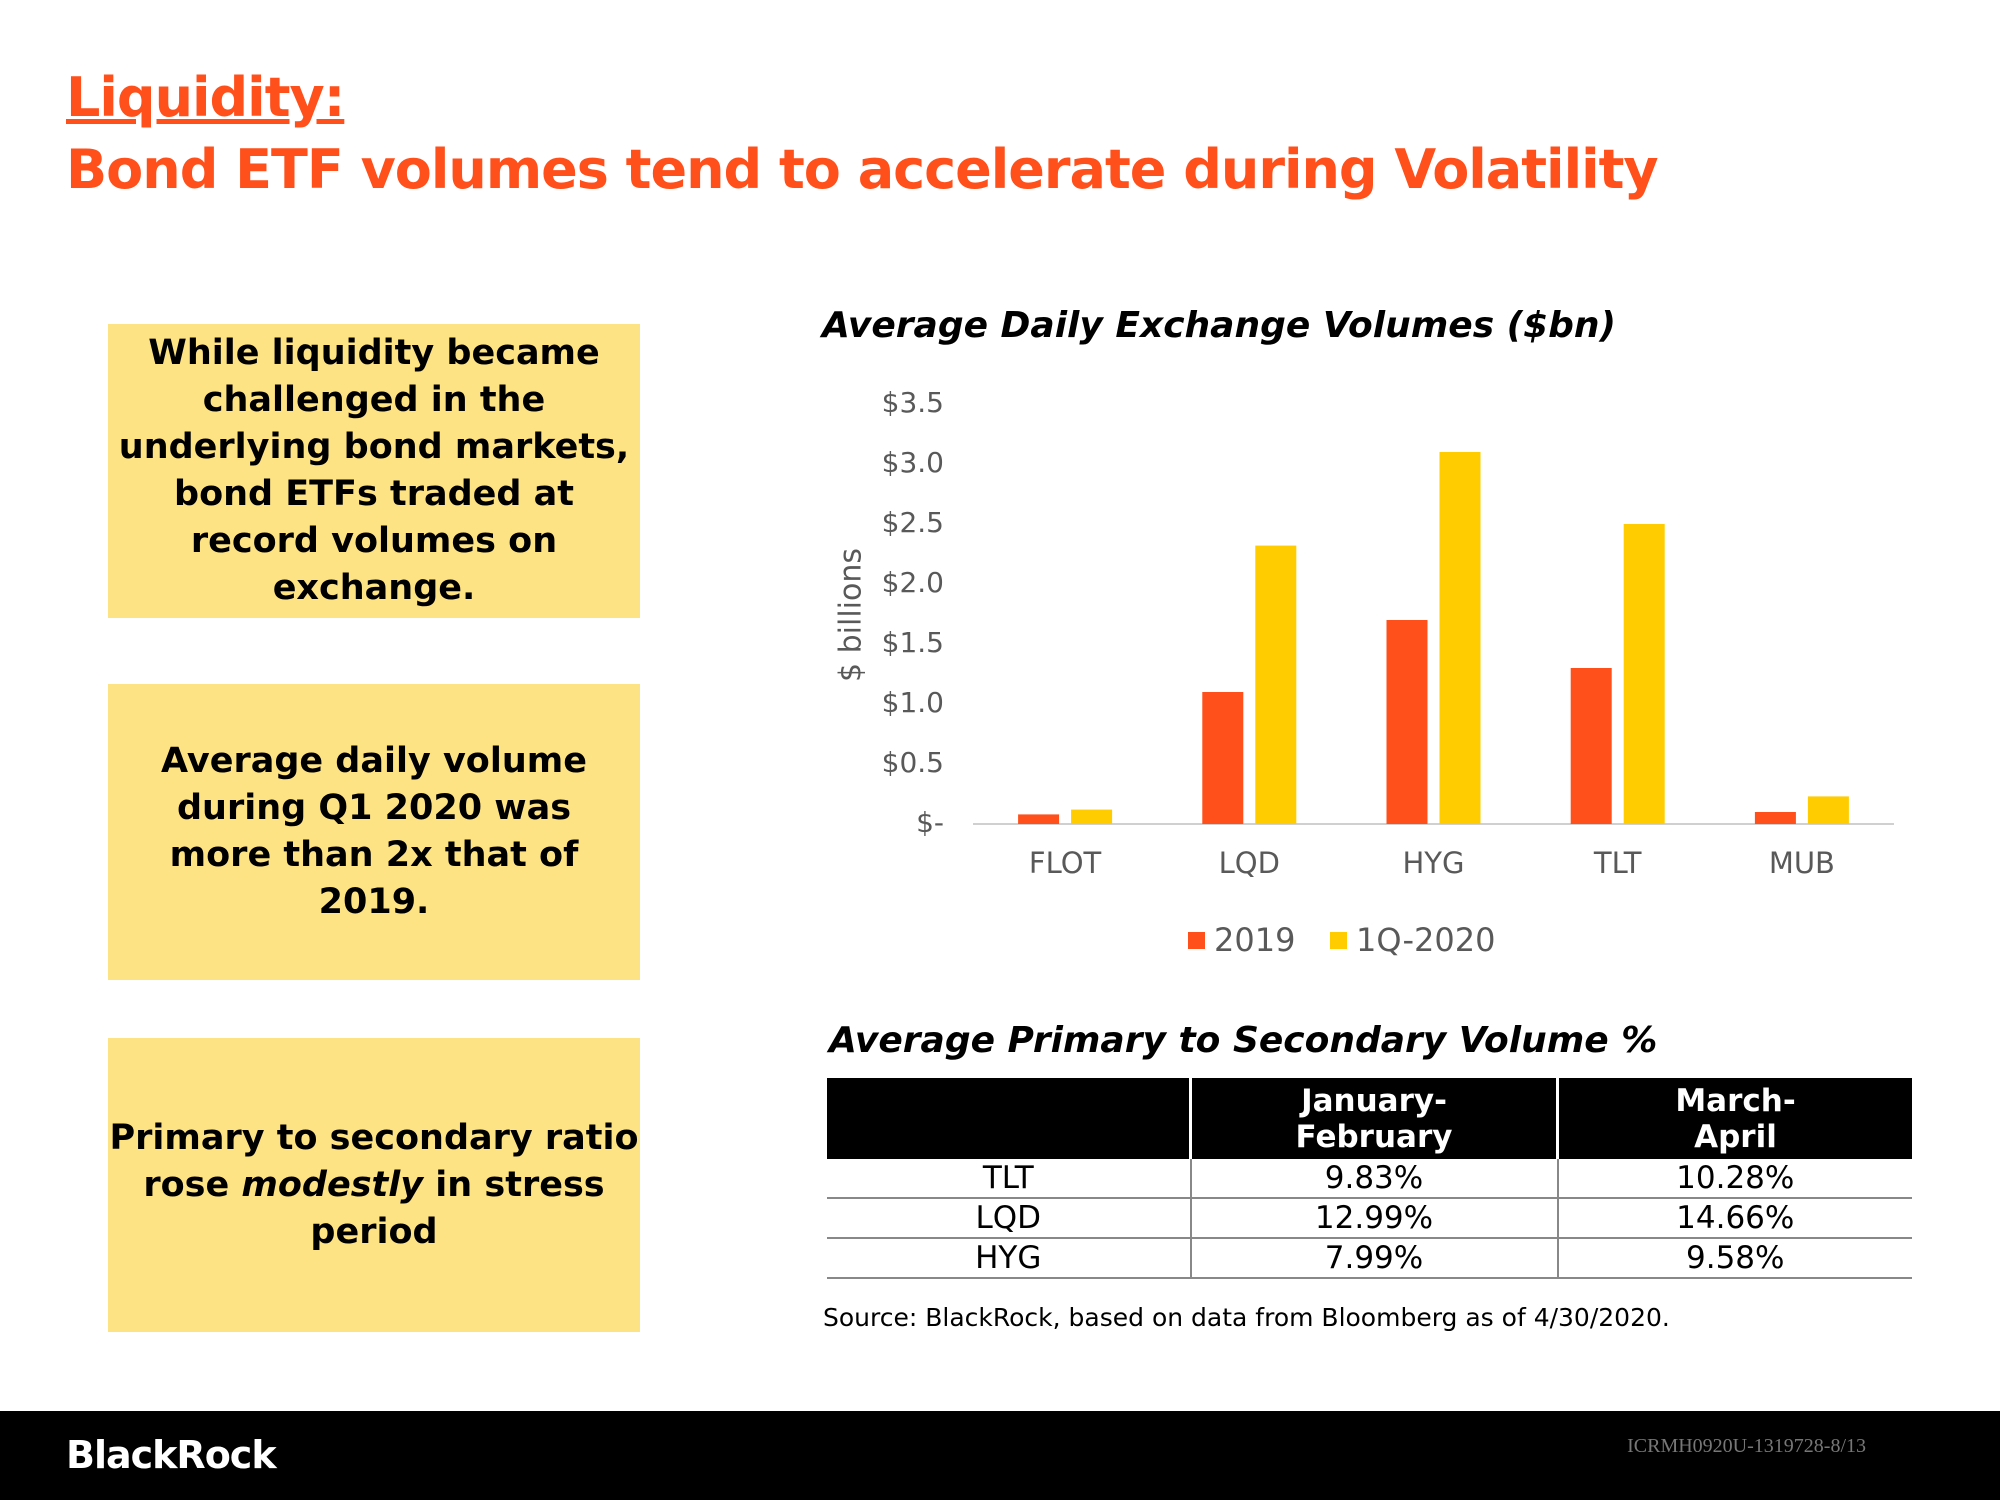  Describe the element at coordinates (1009, 1118) in the screenshot. I see `header-cell` at that location.